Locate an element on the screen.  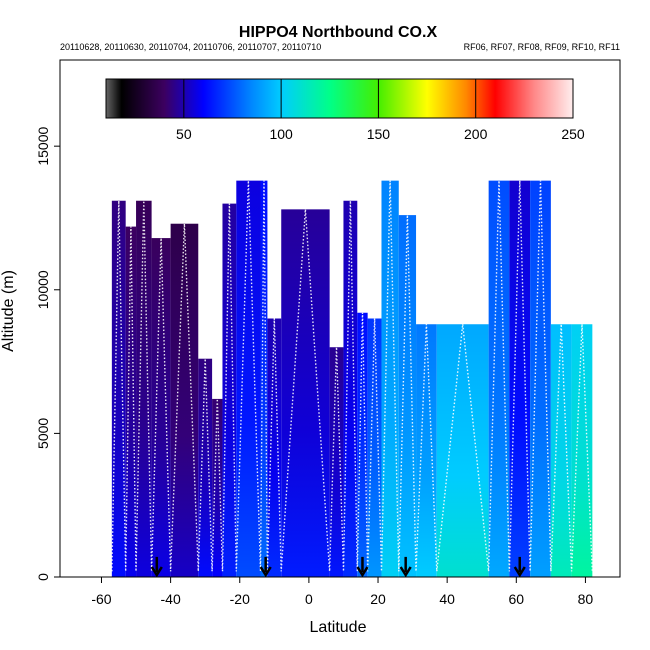
x-tick-label: 80 is located at coordinates (586, 599).